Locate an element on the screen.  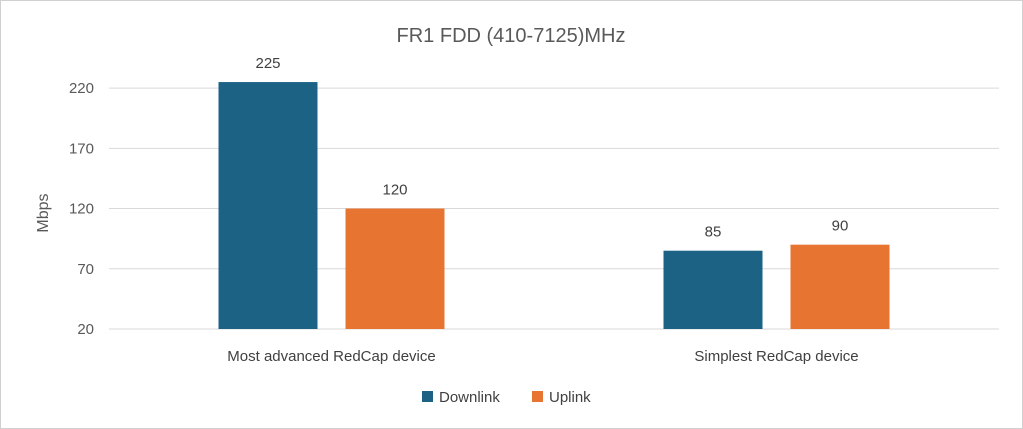
y-tick-label: 20 is located at coordinates (85, 329).